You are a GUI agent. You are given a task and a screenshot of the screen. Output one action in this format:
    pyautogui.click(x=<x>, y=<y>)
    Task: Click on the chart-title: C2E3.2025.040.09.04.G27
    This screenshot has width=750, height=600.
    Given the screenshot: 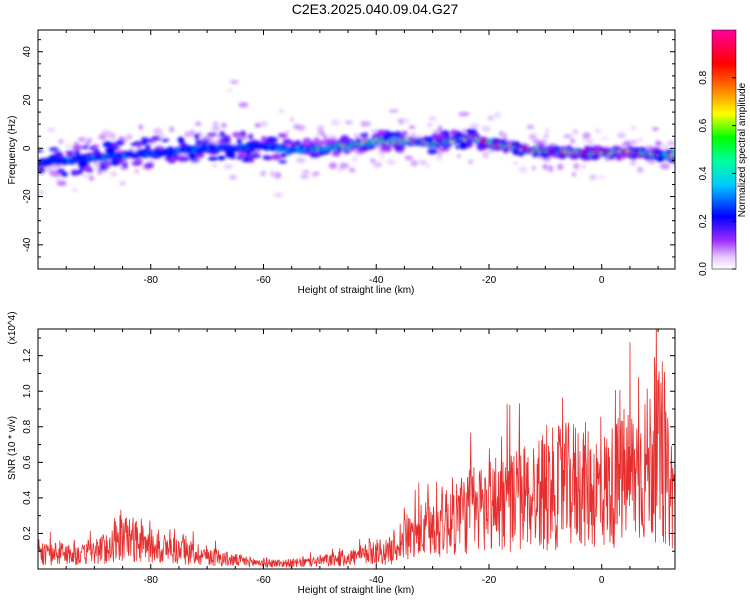 What is the action you would take?
    pyautogui.click(x=375, y=9)
    